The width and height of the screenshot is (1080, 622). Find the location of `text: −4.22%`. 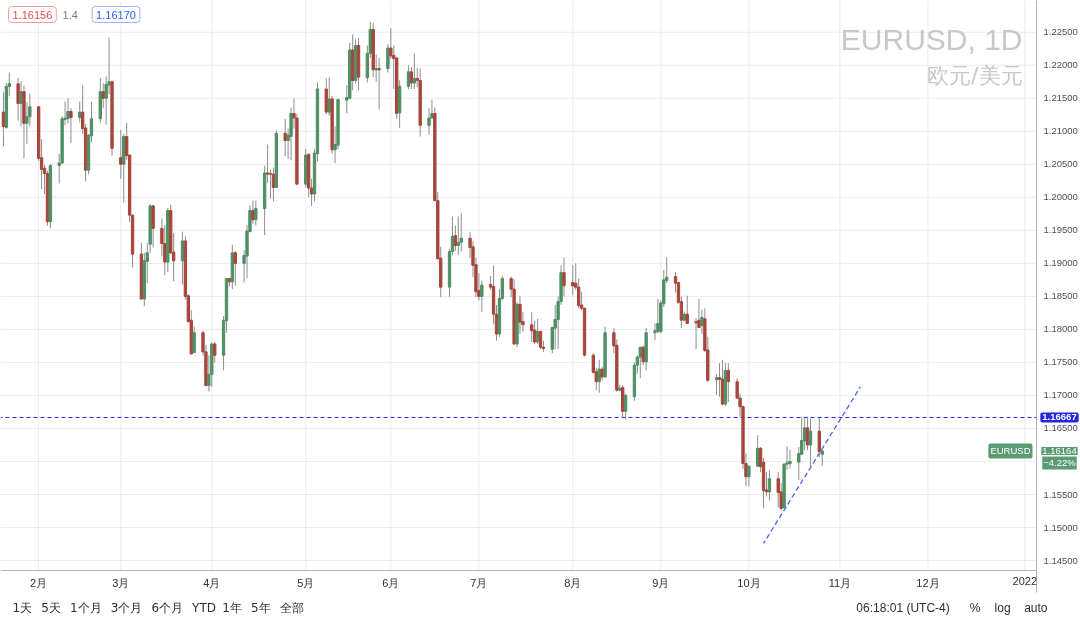

text: −4.22% is located at coordinates (1060, 463).